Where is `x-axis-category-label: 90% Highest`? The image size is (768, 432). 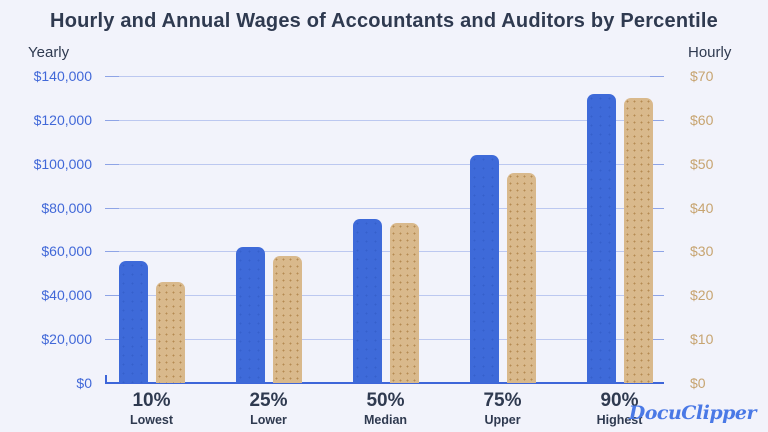 x-axis-category-label: 90% Highest is located at coordinates (619, 409).